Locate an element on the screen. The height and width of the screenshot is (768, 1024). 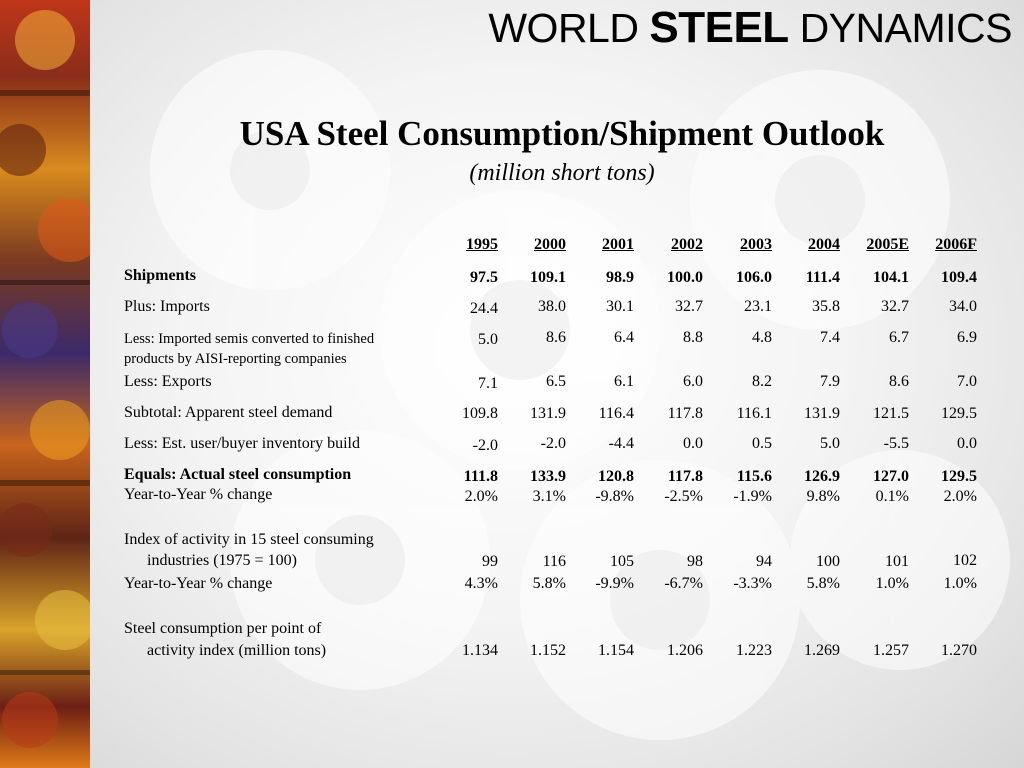
table-cell: 6.7 is located at coordinates (899, 337).